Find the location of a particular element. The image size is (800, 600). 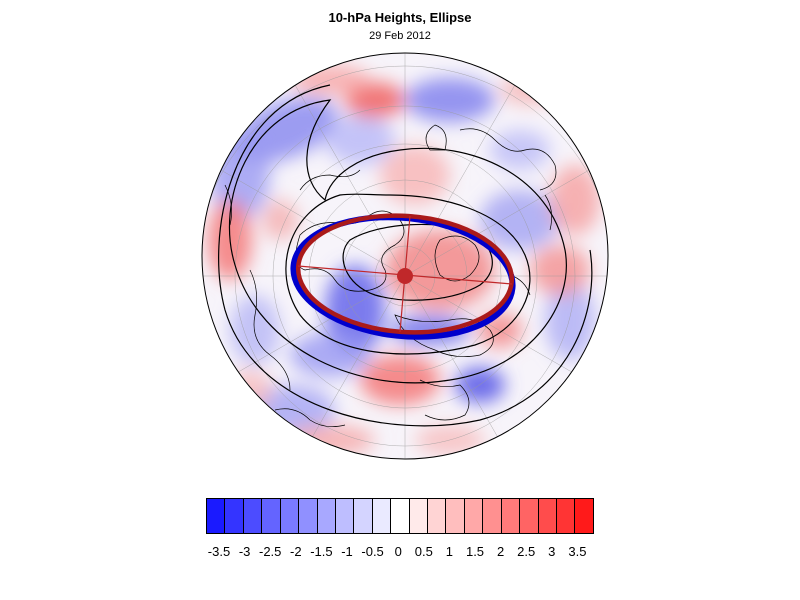

colorbar-tick-label: 0 is located at coordinates (398, 551).